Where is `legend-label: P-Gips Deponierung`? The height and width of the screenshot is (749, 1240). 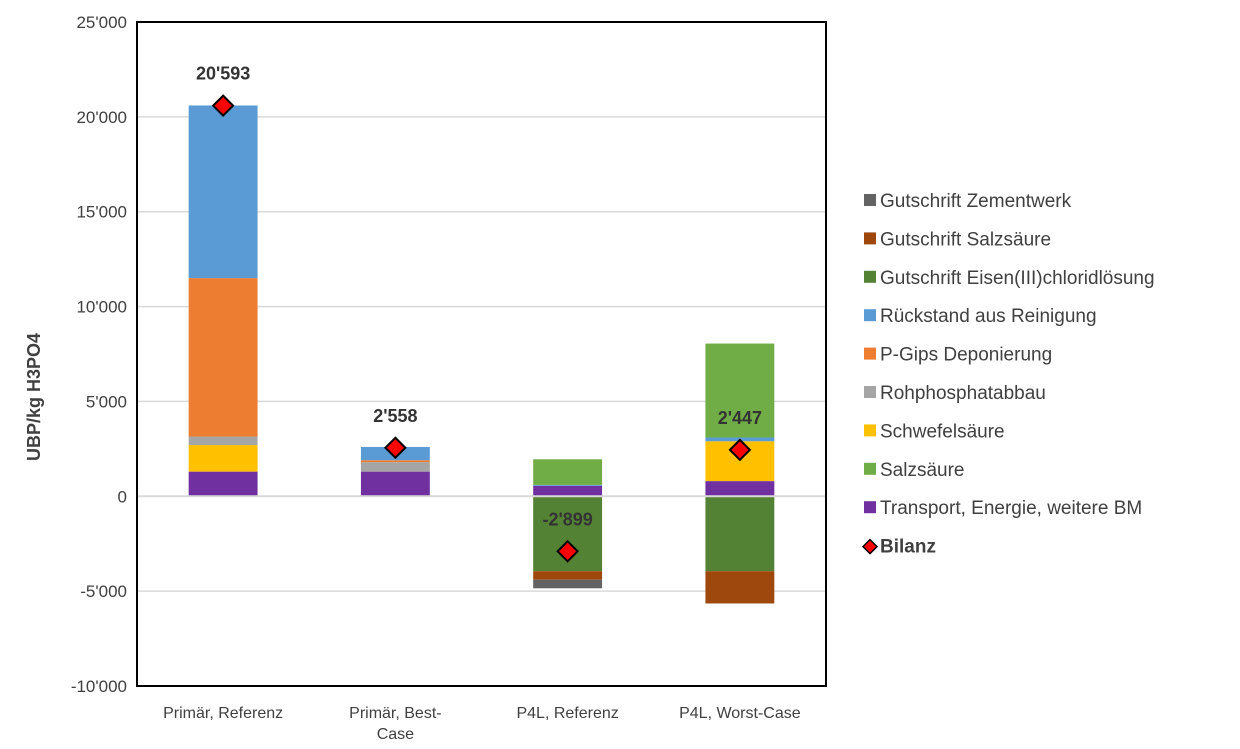
legend-label: P-Gips Deponierung is located at coordinates (966, 355).